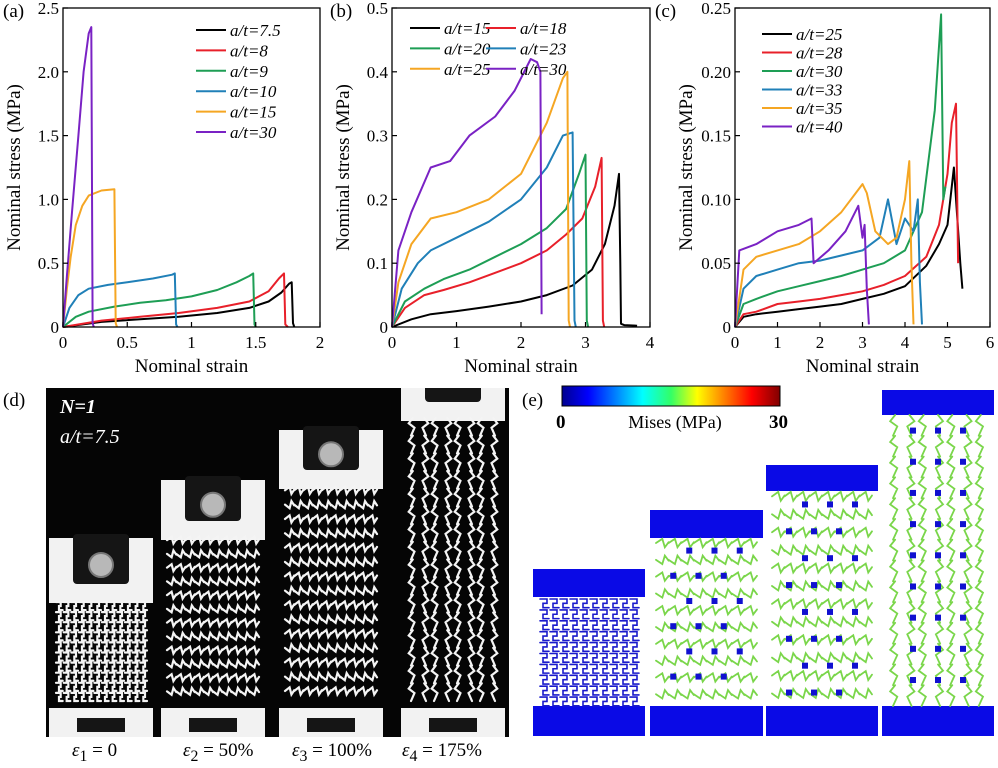 Image resolution: width=998 pixels, height=768 pixels. Describe the element at coordinates (377, 199) in the screenshot. I see `y-tick-label-b-2: 0.2` at that location.